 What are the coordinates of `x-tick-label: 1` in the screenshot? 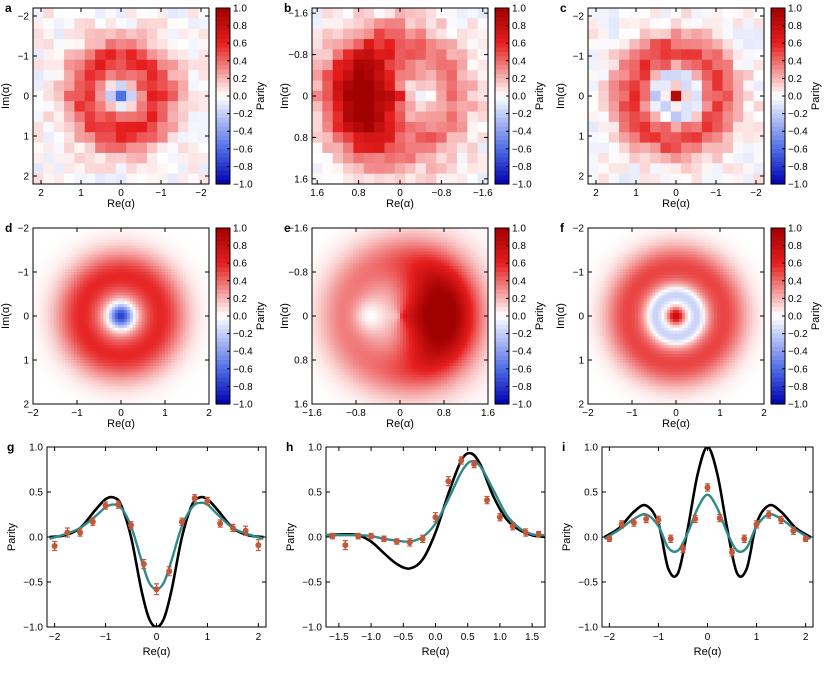 It's located at (165, 413).